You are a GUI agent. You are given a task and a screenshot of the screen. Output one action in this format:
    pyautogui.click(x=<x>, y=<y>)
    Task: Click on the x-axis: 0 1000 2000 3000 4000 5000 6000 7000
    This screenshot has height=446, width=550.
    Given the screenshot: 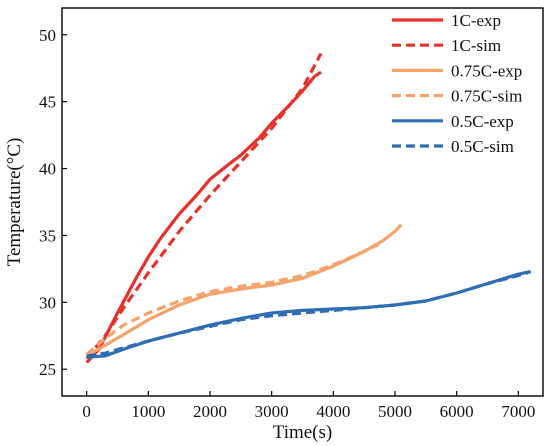 What is the action you would take?
    pyautogui.click(x=308, y=406)
    